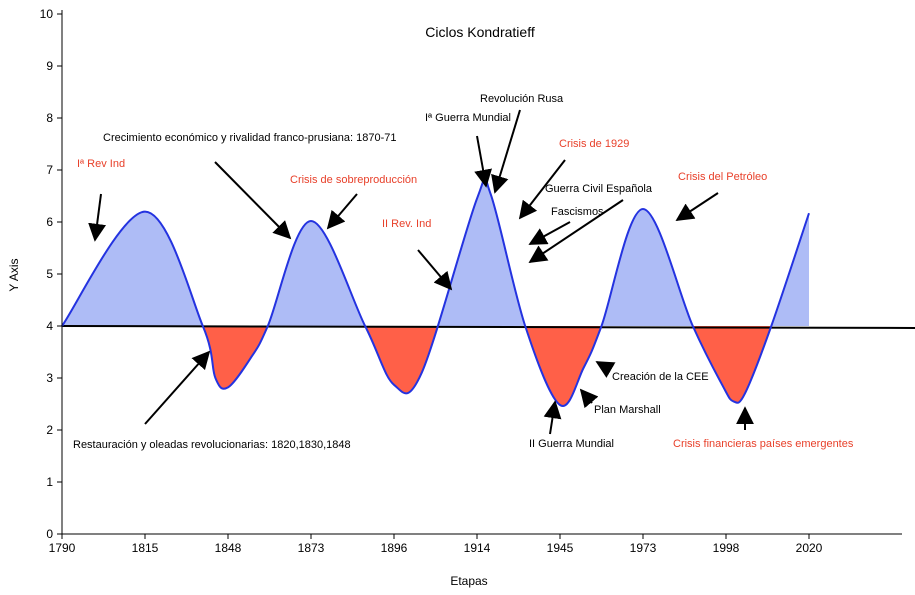 The height and width of the screenshot is (595, 915). What do you see at coordinates (49, 534) in the screenshot?
I see `y-tick-label: 0` at bounding box center [49, 534].